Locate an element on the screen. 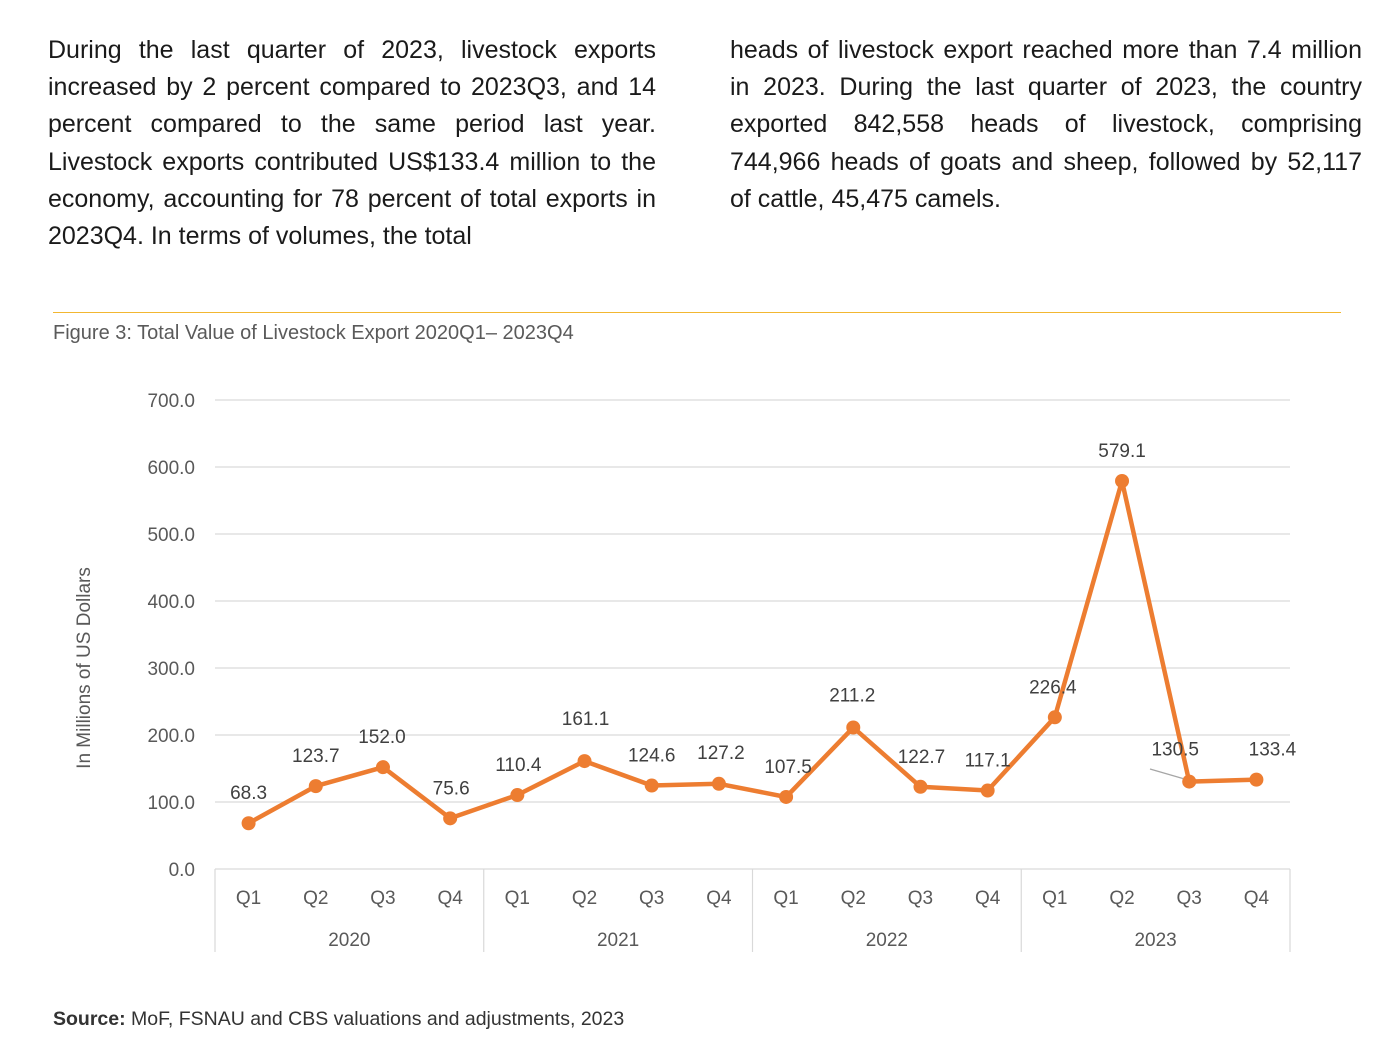  y-tick-label: 0.0 is located at coordinates (182, 870).